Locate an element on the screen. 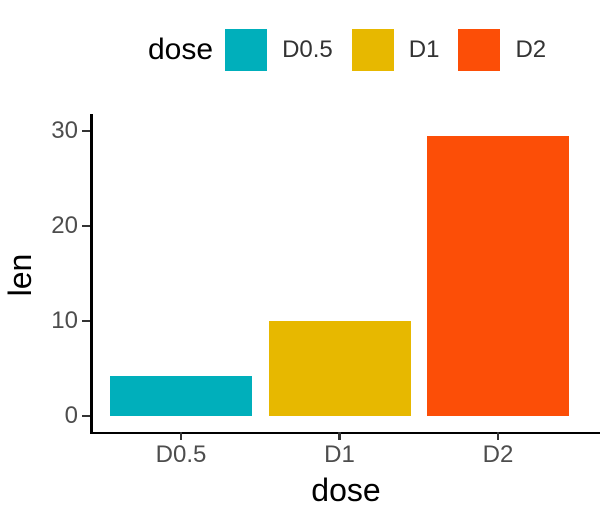 This screenshot has width=614, height=518. legend-entry-D2: D2 is located at coordinates (502, 50).